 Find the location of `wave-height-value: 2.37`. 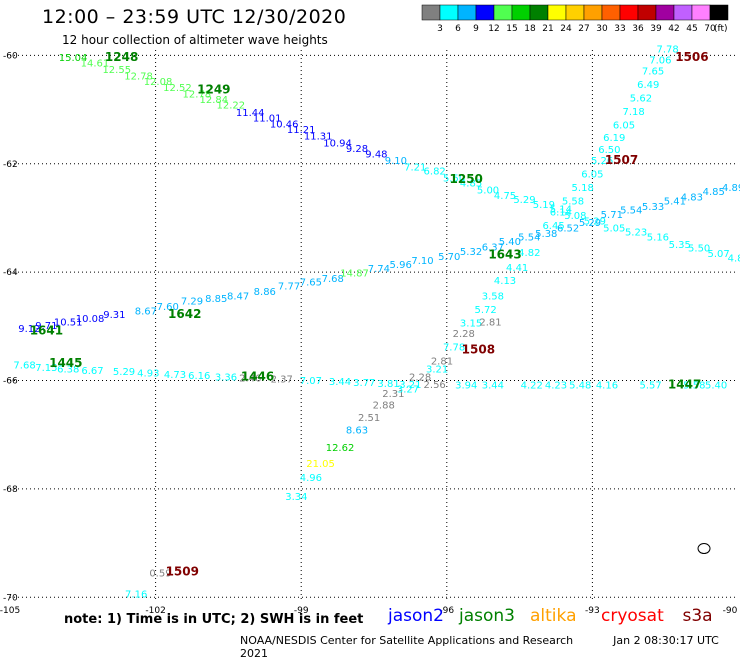

wave-height-value: 2.37 is located at coordinates (282, 380).